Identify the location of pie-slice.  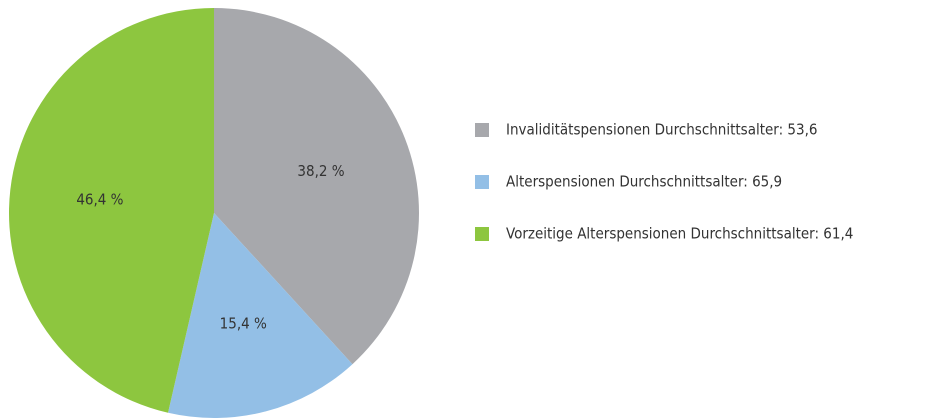
(260, 315).